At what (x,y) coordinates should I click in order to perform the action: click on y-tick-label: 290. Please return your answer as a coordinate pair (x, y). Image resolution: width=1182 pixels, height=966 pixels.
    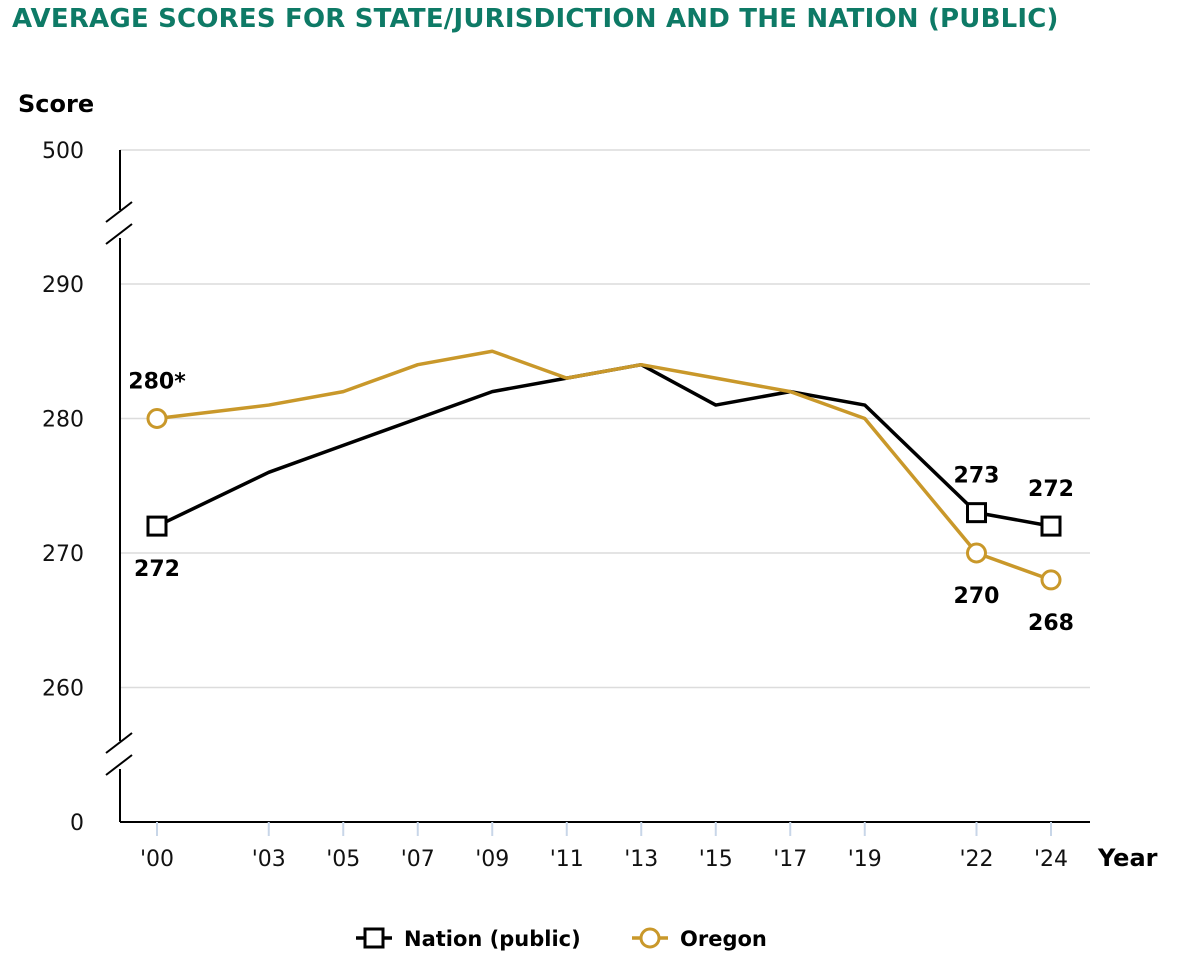
    Looking at the image, I should click on (63, 285).